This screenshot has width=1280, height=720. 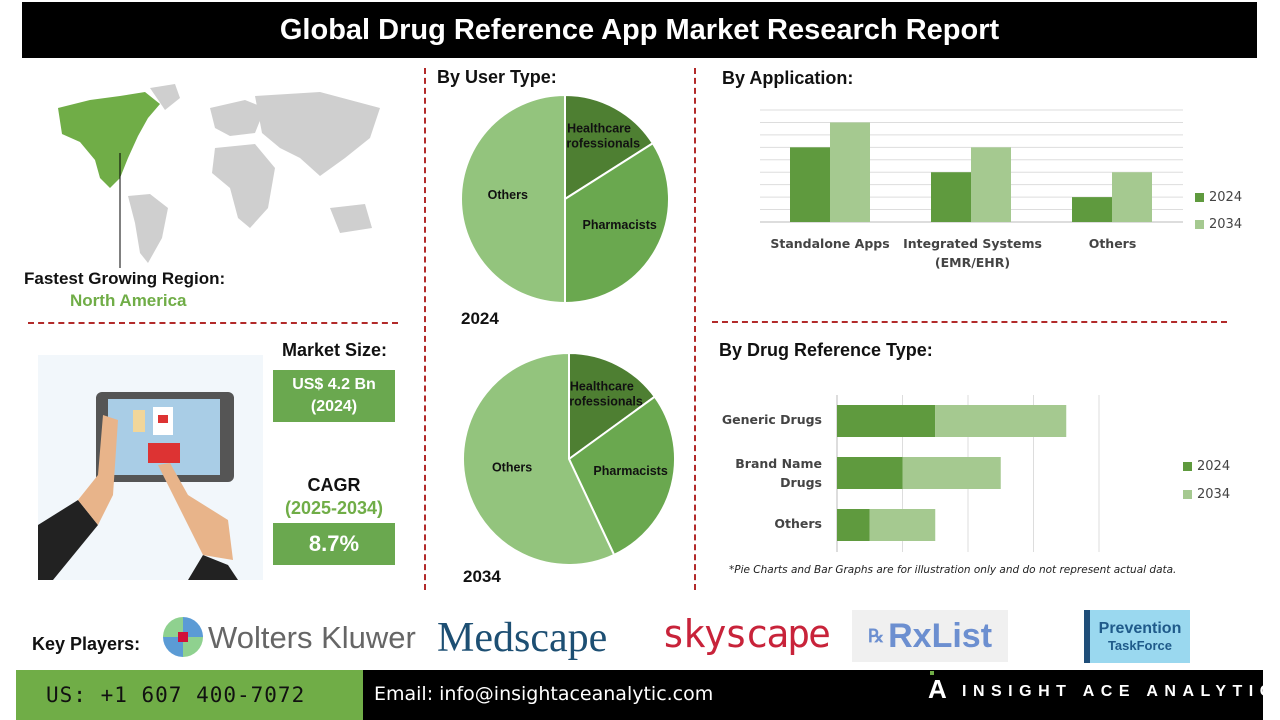 I want to click on pie-2034-year: 2034, so click(x=482, y=576).